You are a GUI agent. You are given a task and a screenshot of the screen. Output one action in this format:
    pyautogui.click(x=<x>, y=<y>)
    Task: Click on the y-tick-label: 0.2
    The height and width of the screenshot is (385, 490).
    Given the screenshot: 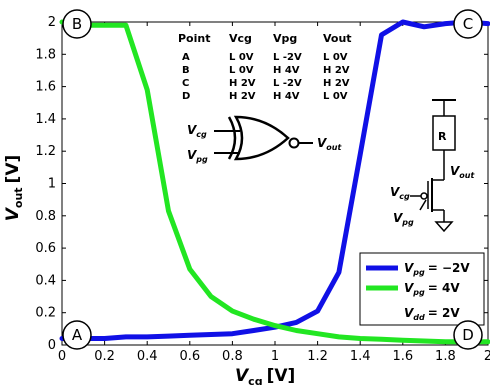 What is the action you would take?
    pyautogui.click(x=45, y=313)
    